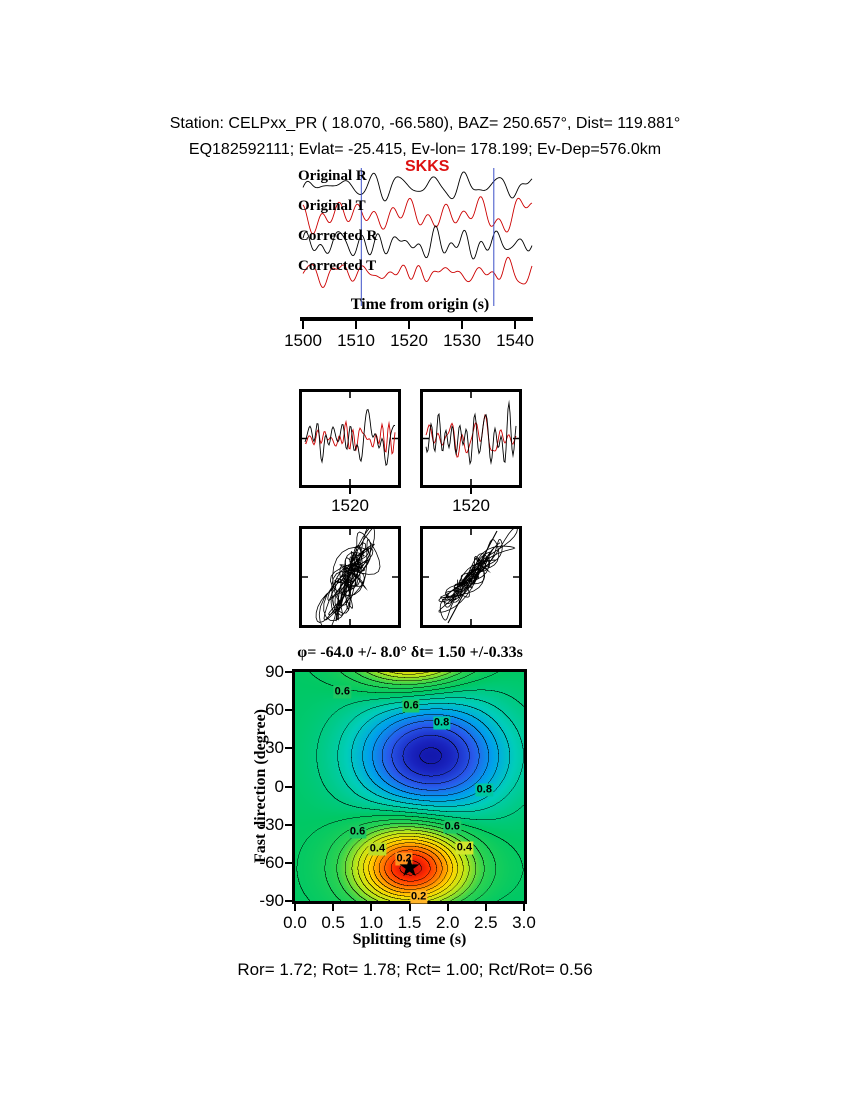 This screenshot has width=850, height=1100. I want to click on contour-y-tick-label: -30, so click(271, 824).